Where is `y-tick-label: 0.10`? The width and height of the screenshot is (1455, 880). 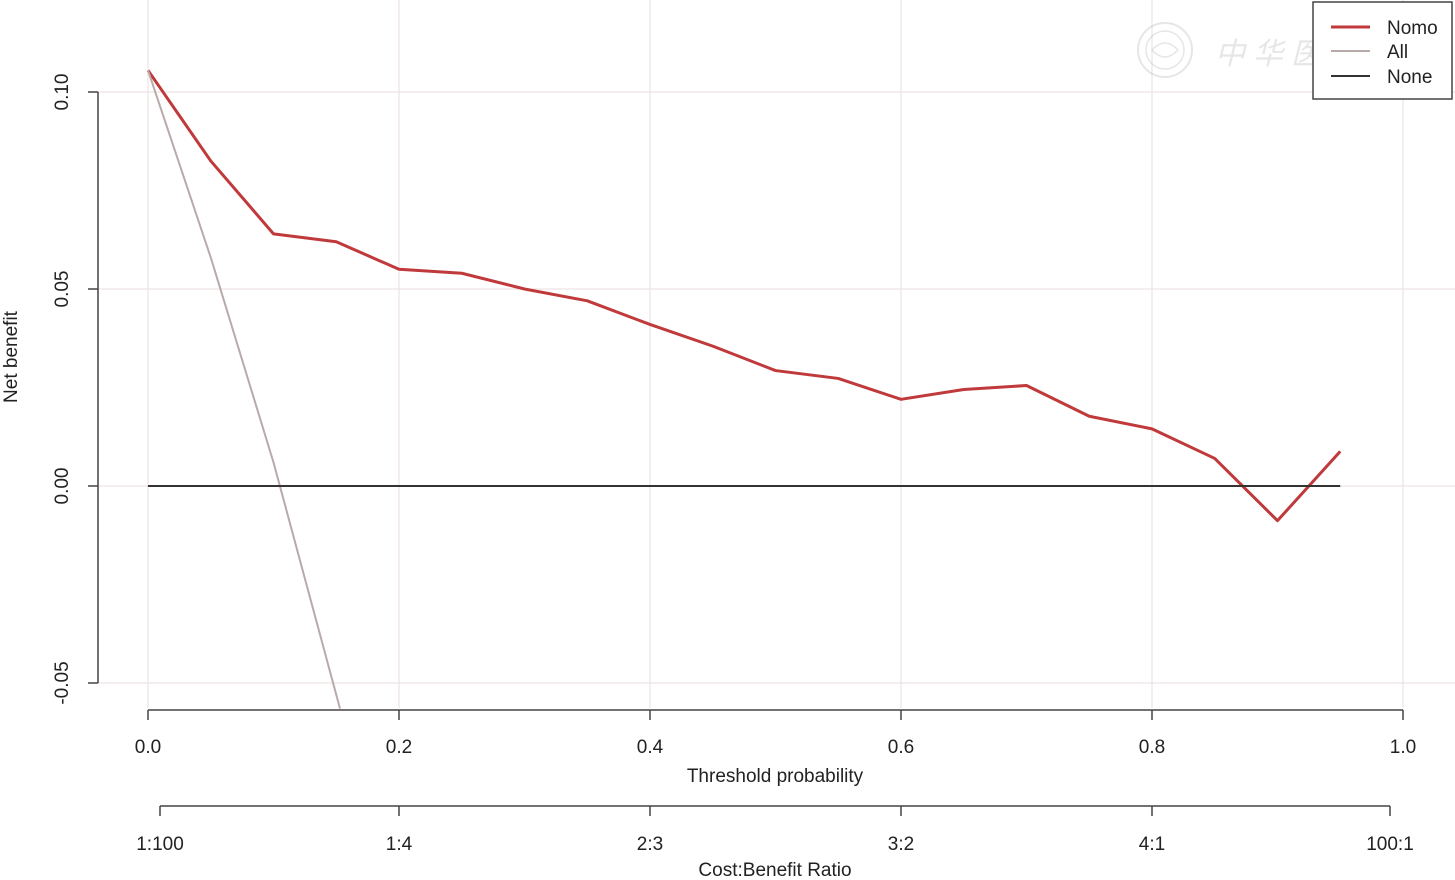 y-tick-label: 0.10 is located at coordinates (62, 92).